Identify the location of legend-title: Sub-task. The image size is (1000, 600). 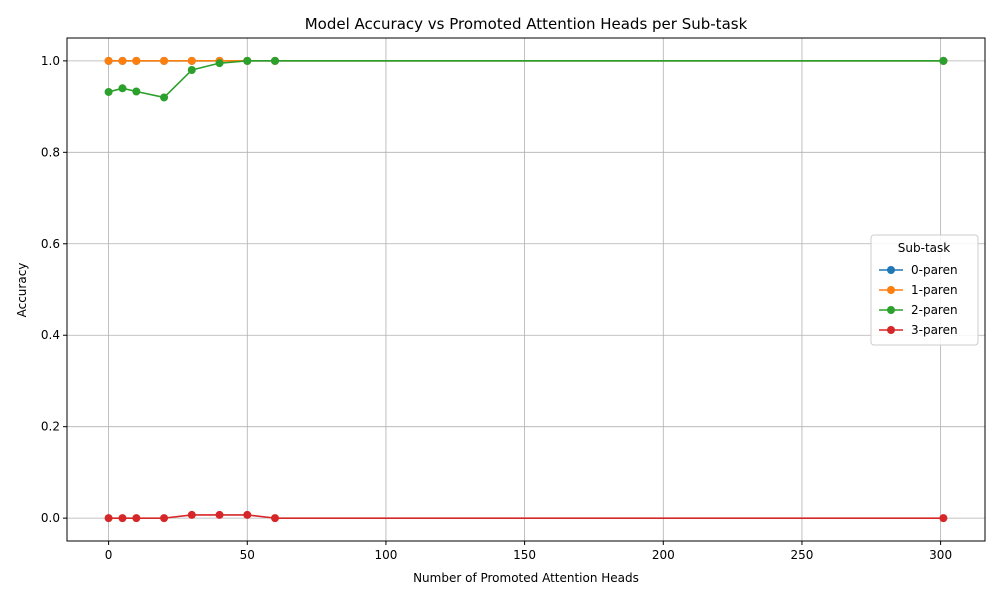
(924, 248).